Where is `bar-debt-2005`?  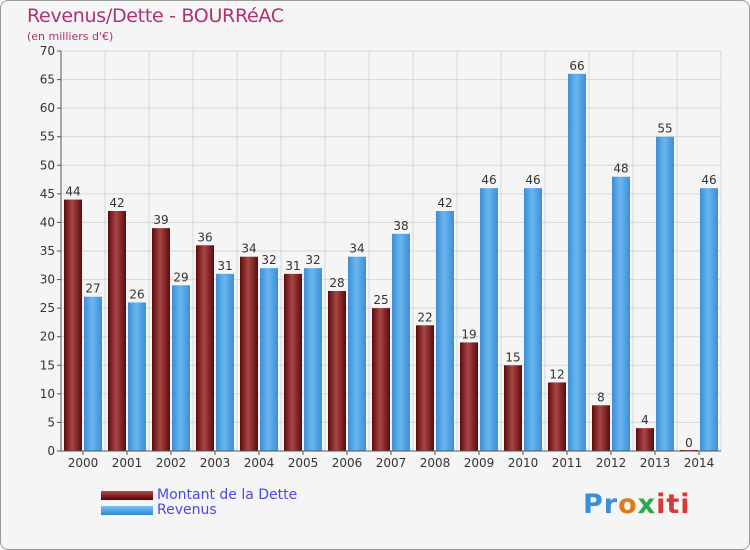
bar-debt-2005 is located at coordinates (293, 362).